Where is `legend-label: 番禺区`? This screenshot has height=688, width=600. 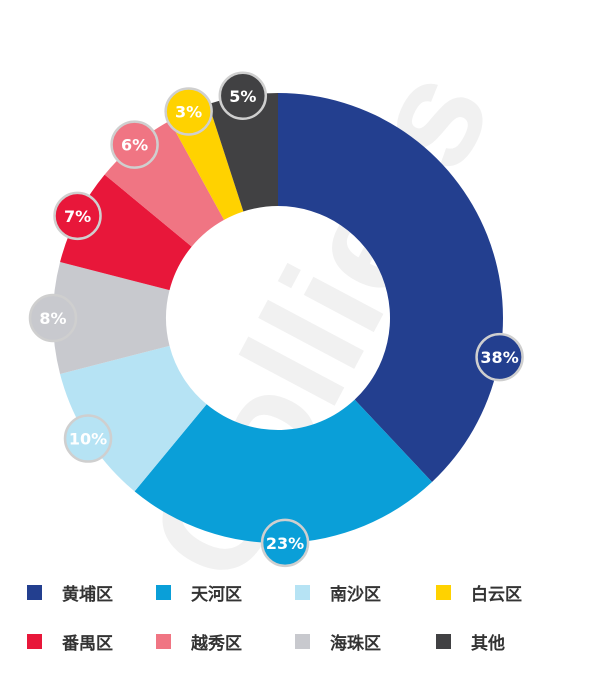 legend-label: 番禺区 is located at coordinates (87, 643).